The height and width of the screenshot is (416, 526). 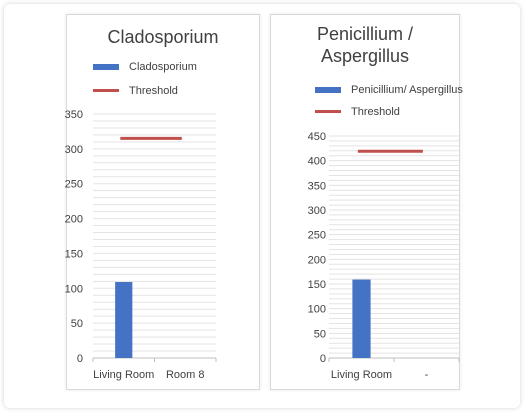 What do you see at coordinates (365, 56) in the screenshot?
I see `chart-title: Aspergillus` at bounding box center [365, 56].